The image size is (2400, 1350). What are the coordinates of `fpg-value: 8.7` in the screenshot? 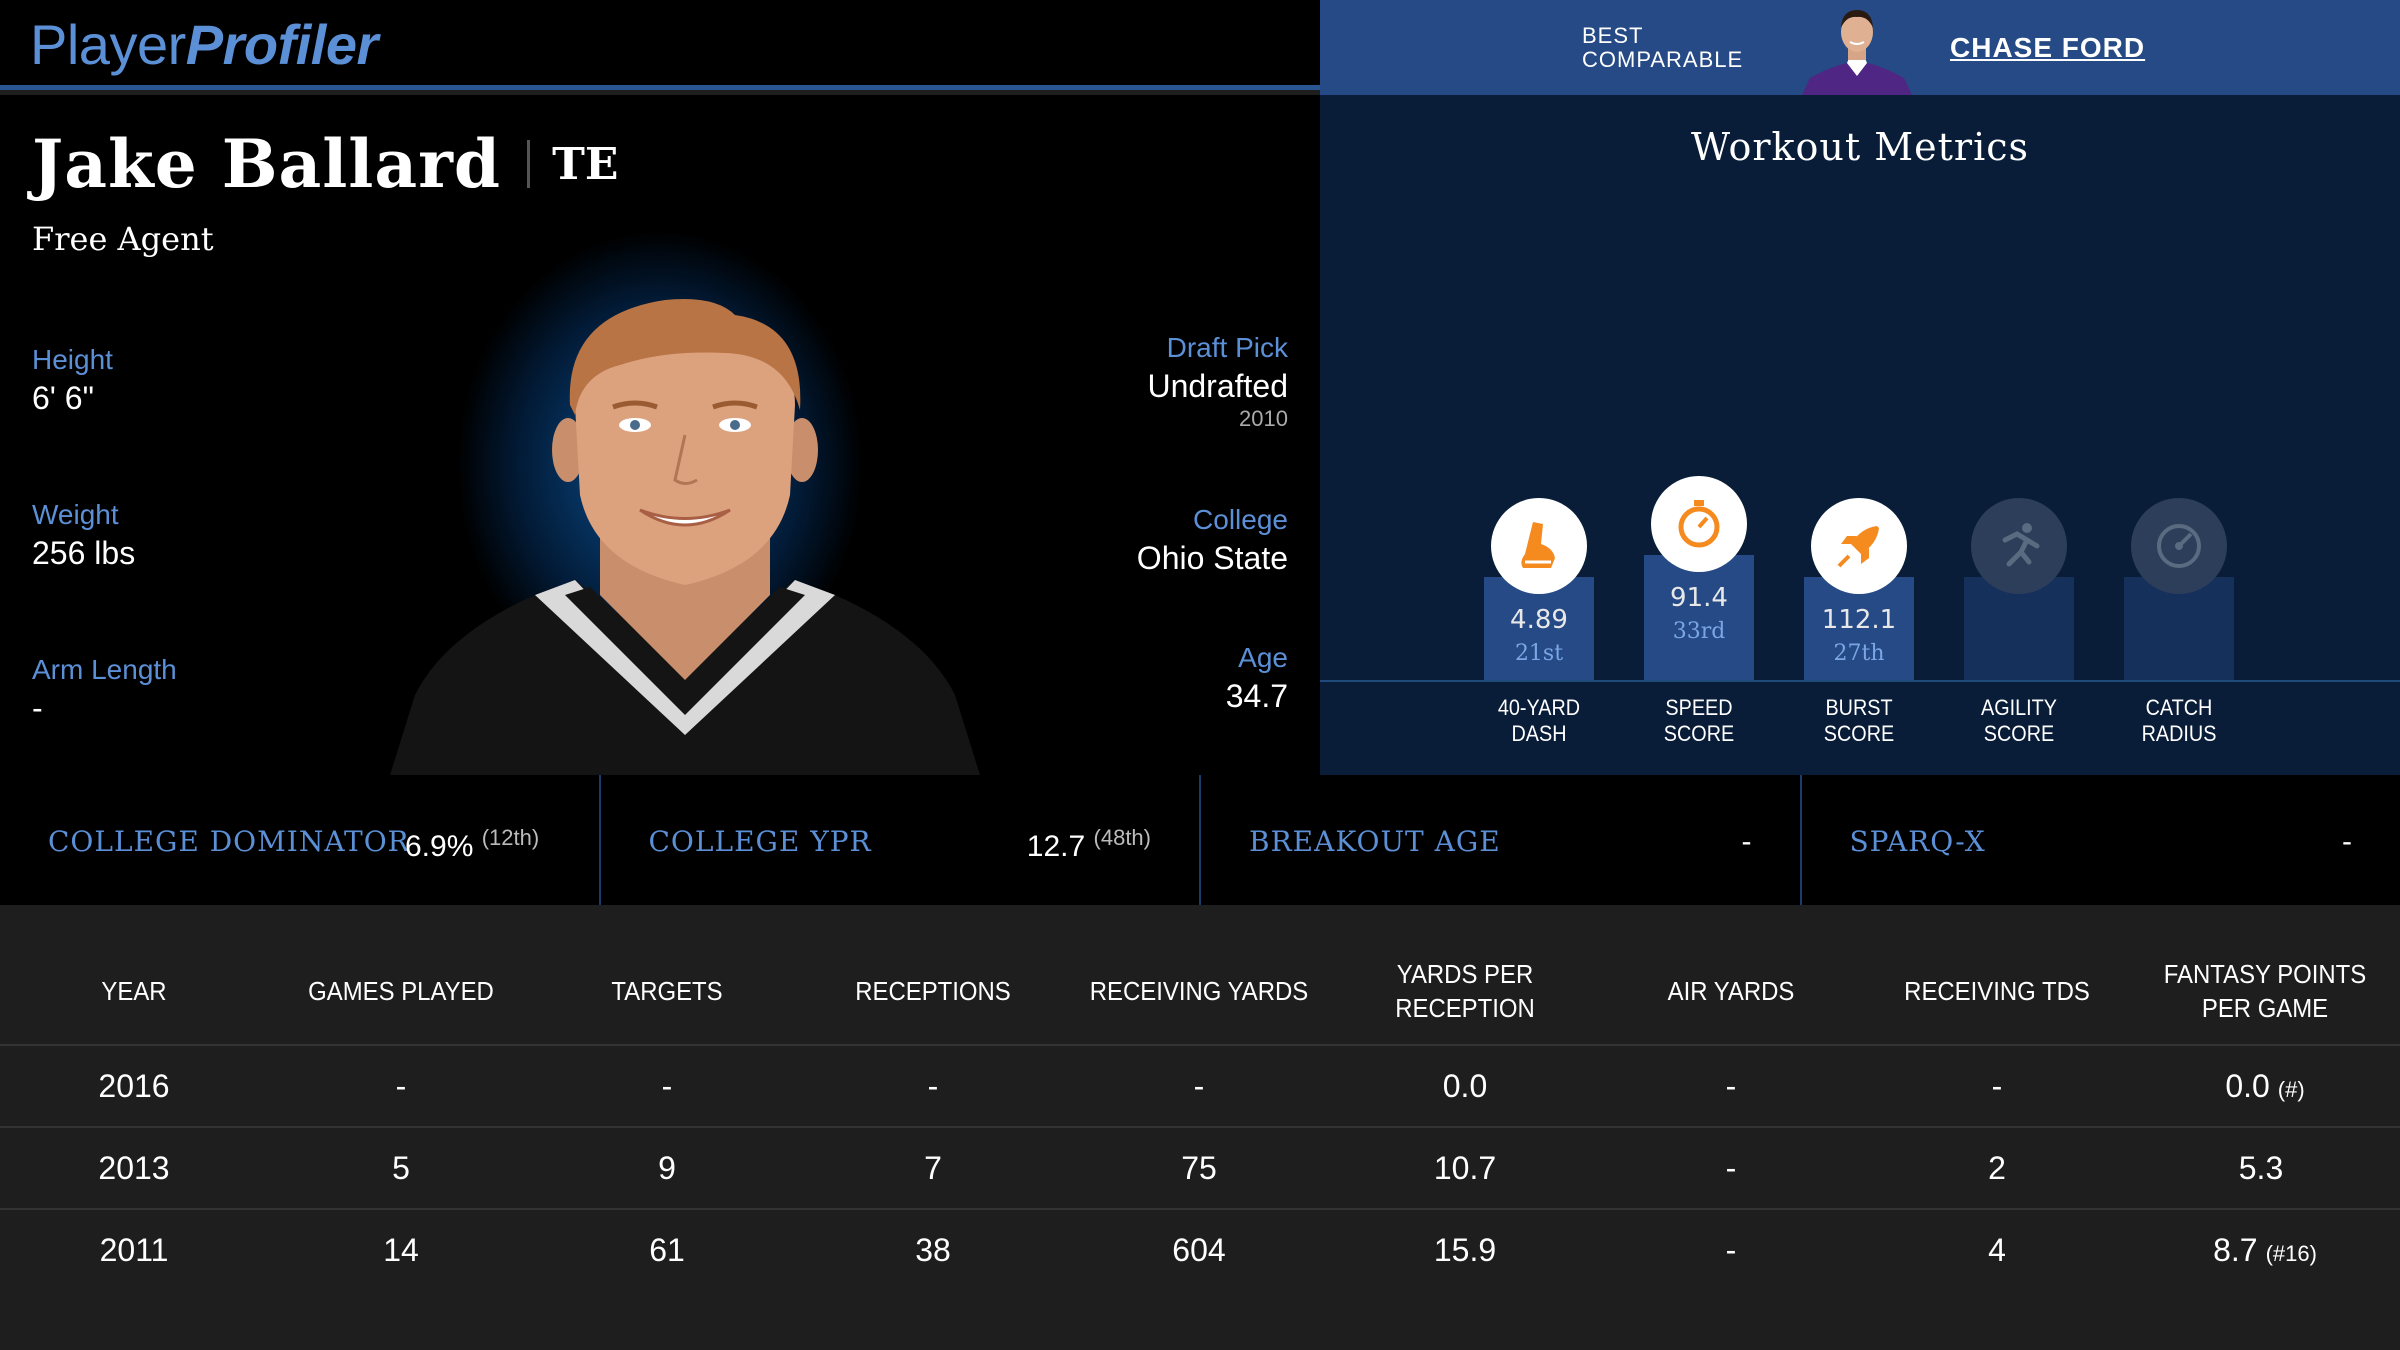 It's located at (2235, 1250).